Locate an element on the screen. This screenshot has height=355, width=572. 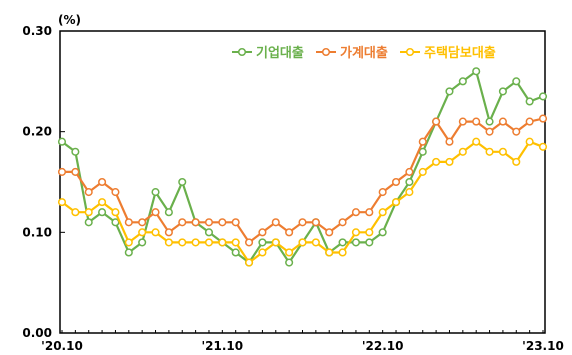
y-tick-label: 0.30 is located at coordinates (37, 31).